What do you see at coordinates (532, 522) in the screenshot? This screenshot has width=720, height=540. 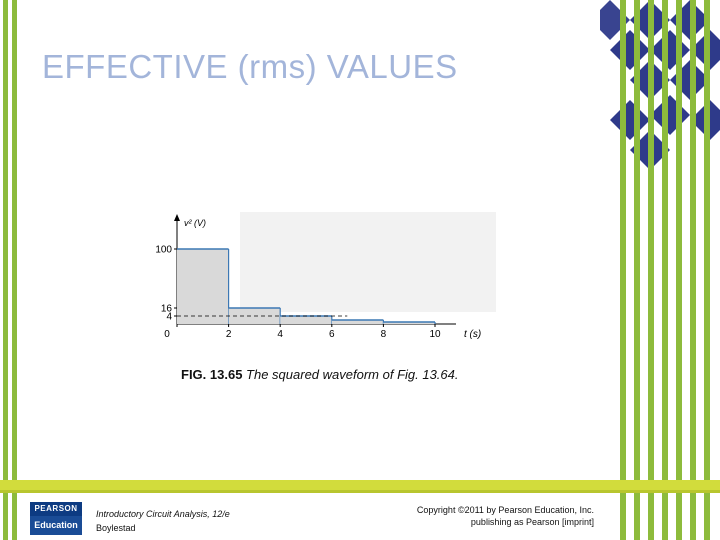 I see `copyright-line-2: publishing as Pearson [imprint]` at bounding box center [532, 522].